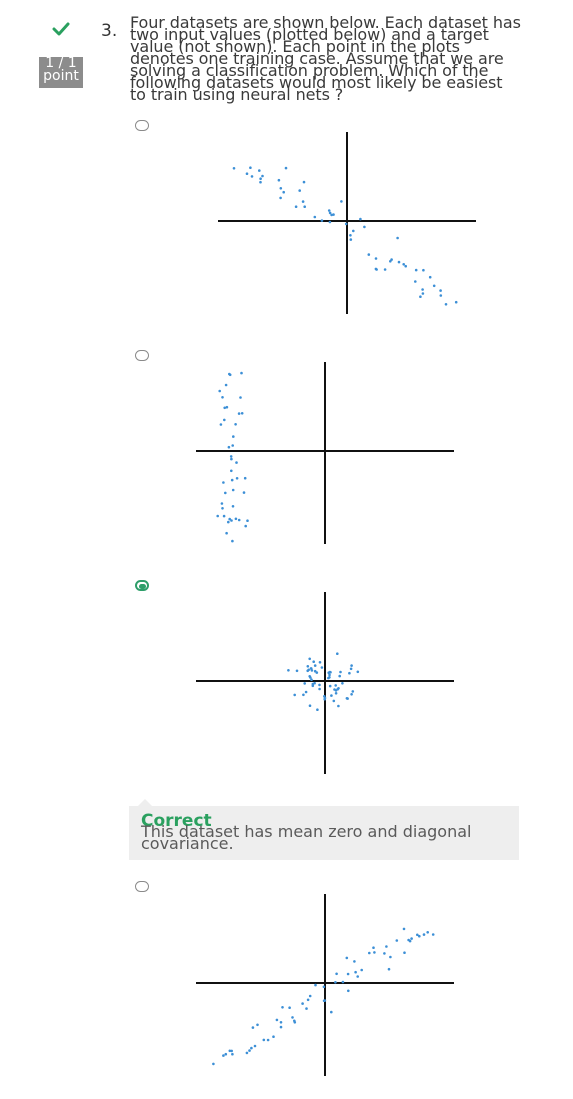 This screenshot has width=573, height=1099. What do you see at coordinates (347, 223) in the screenshot?
I see `option-1-scatter-plot` at bounding box center [347, 223].